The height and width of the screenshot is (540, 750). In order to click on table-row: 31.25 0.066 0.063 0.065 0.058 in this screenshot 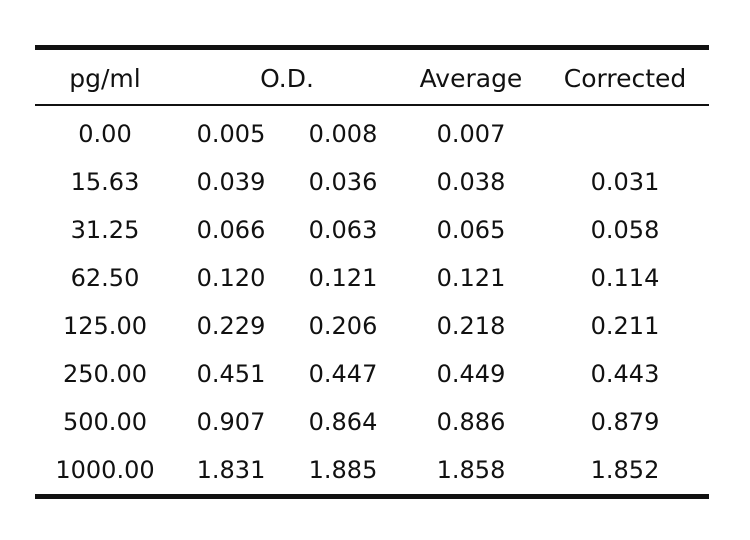, I will do `click(372, 230)`.